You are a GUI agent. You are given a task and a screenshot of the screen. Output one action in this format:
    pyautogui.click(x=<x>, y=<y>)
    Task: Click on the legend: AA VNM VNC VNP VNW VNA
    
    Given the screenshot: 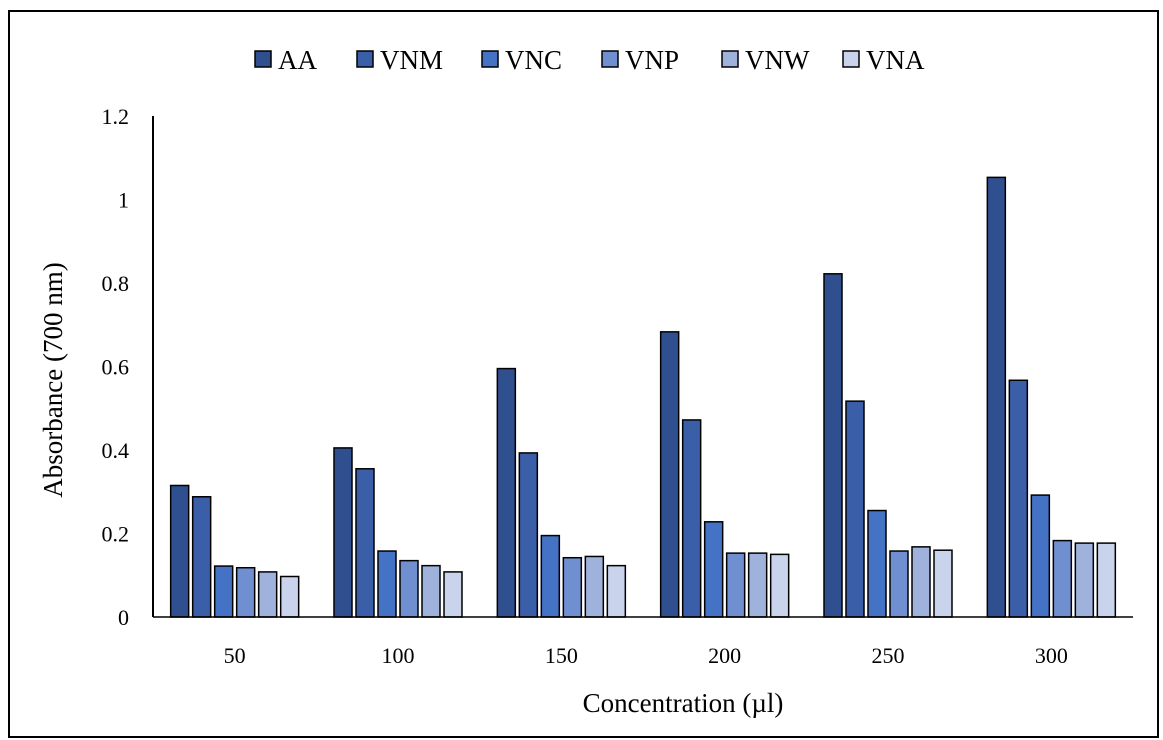 What is the action you would take?
    pyautogui.click(x=589, y=60)
    